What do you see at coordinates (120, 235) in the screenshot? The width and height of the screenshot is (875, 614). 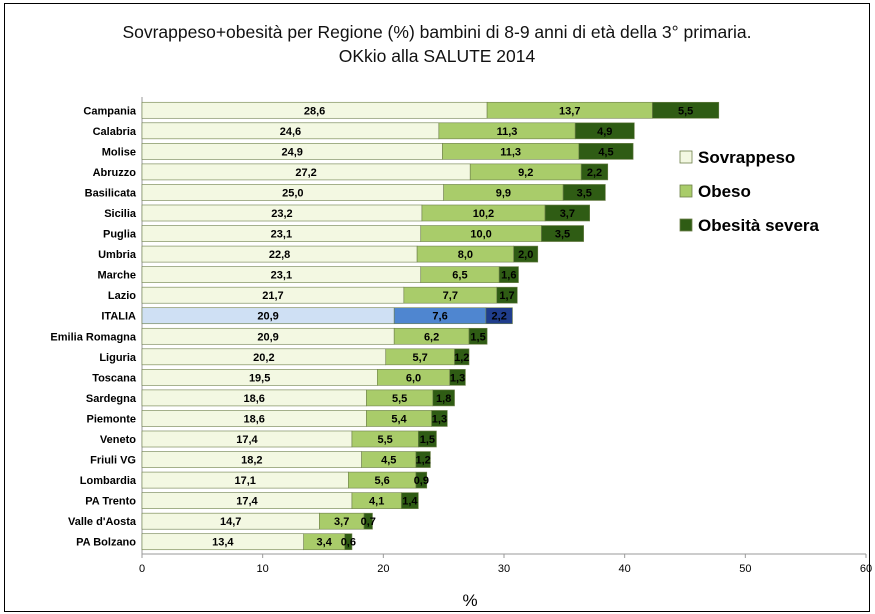 I see `category-label: Puglia` at bounding box center [120, 235].